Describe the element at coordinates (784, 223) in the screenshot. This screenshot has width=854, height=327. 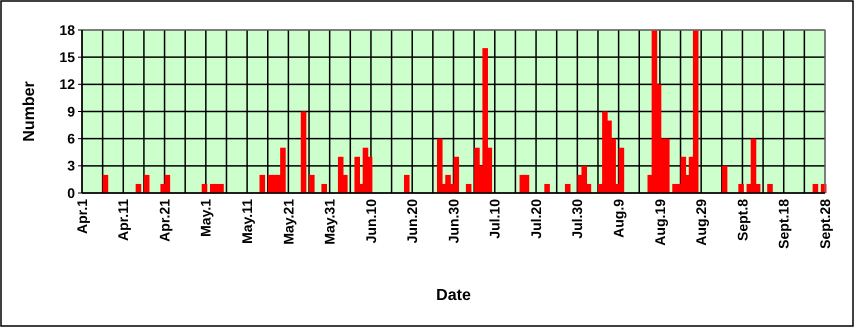
I see `x-tick-label: Sept.18` at that location.